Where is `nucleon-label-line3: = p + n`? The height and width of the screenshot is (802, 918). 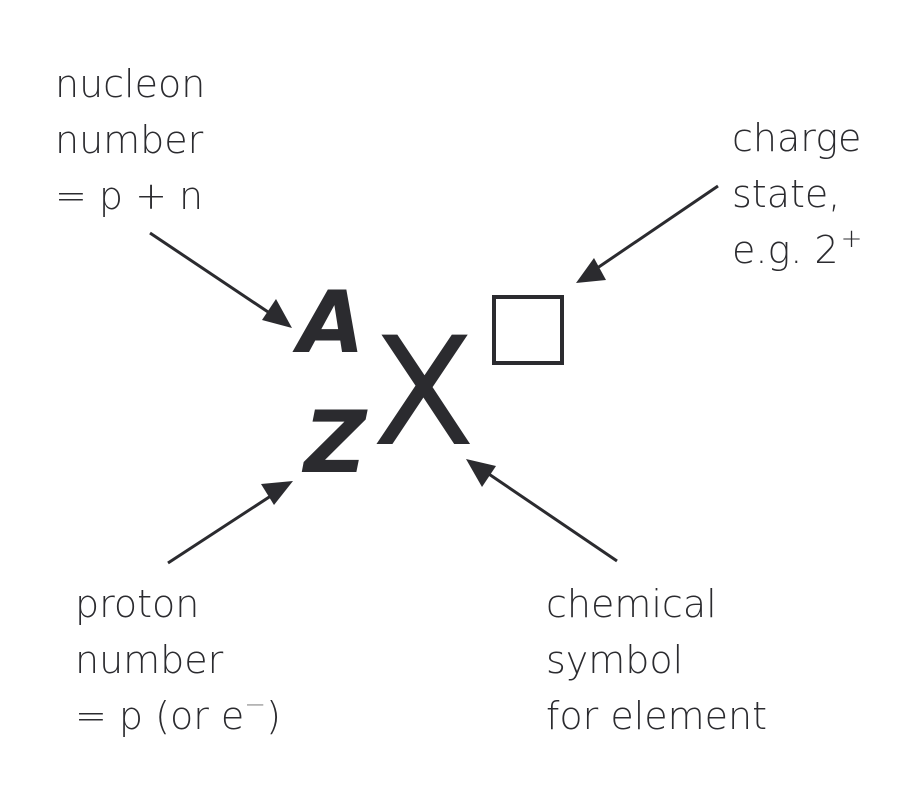
nucleon-label-line3: = p + n is located at coordinates (129, 196).